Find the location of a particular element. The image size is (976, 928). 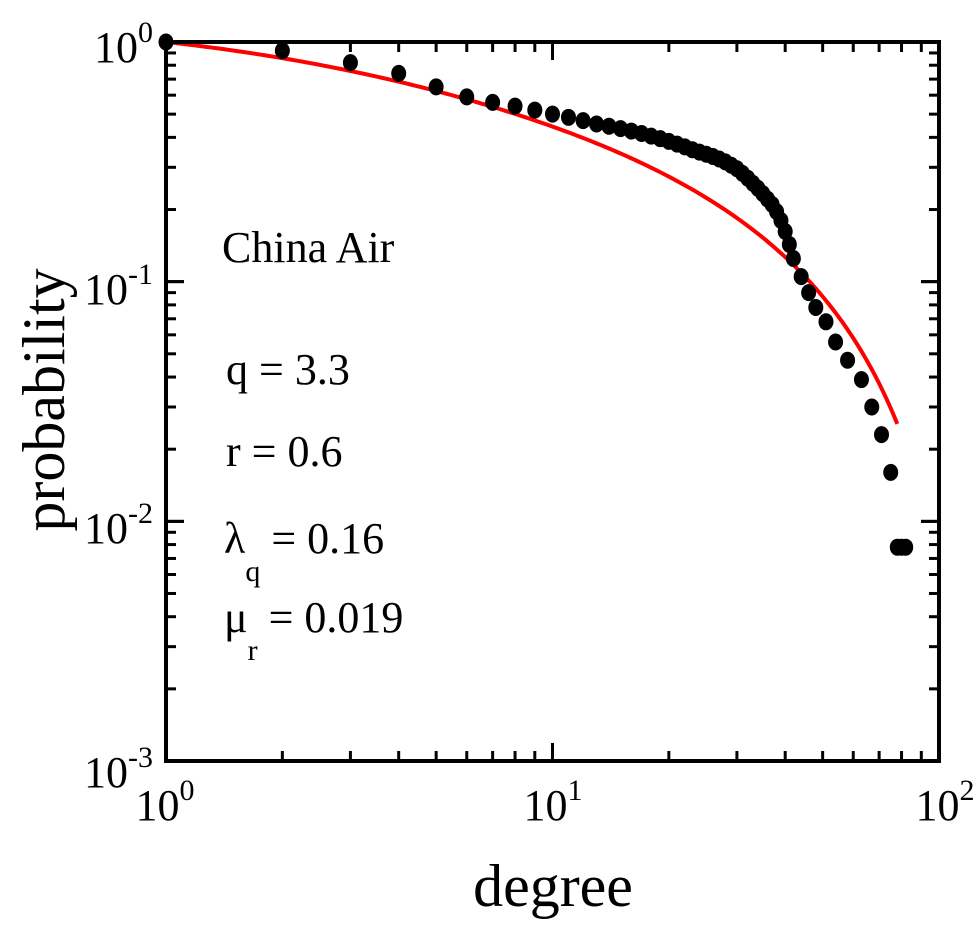

param-lambda: λq = 0.16 is located at coordinates (304, 551).